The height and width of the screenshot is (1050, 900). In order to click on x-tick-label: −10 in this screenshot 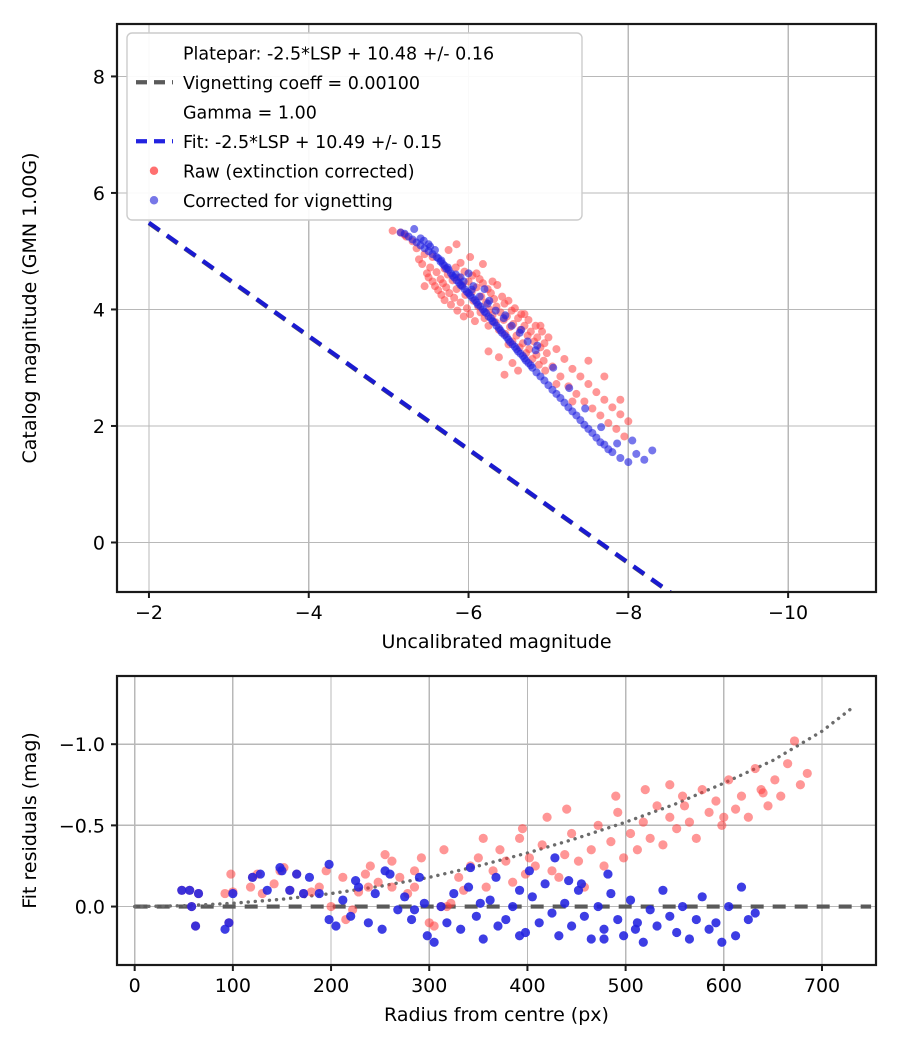, I will do `click(788, 613)`.